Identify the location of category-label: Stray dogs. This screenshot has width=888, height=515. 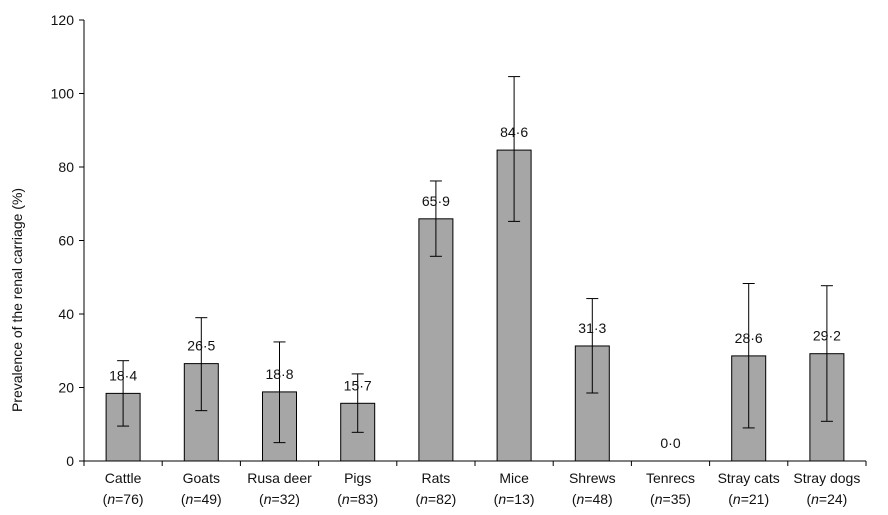
(826, 478).